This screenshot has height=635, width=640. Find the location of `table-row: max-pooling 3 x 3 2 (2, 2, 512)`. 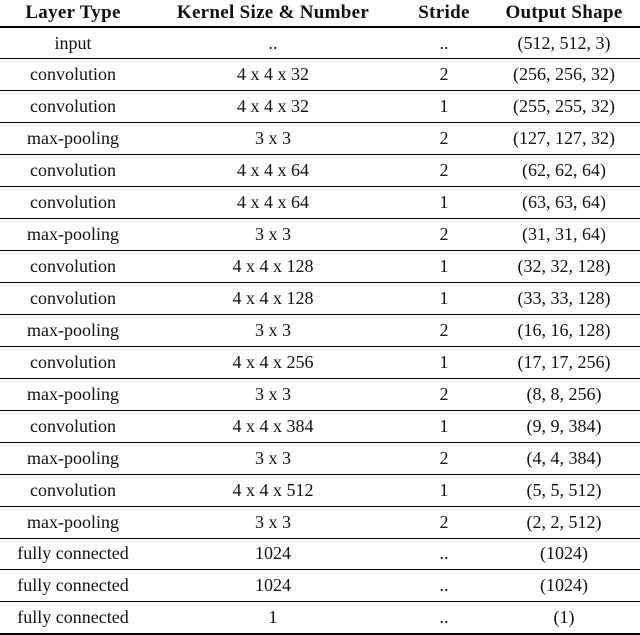

table-row: max-pooling 3 x 3 2 (2, 2, 512) is located at coordinates (320, 522).